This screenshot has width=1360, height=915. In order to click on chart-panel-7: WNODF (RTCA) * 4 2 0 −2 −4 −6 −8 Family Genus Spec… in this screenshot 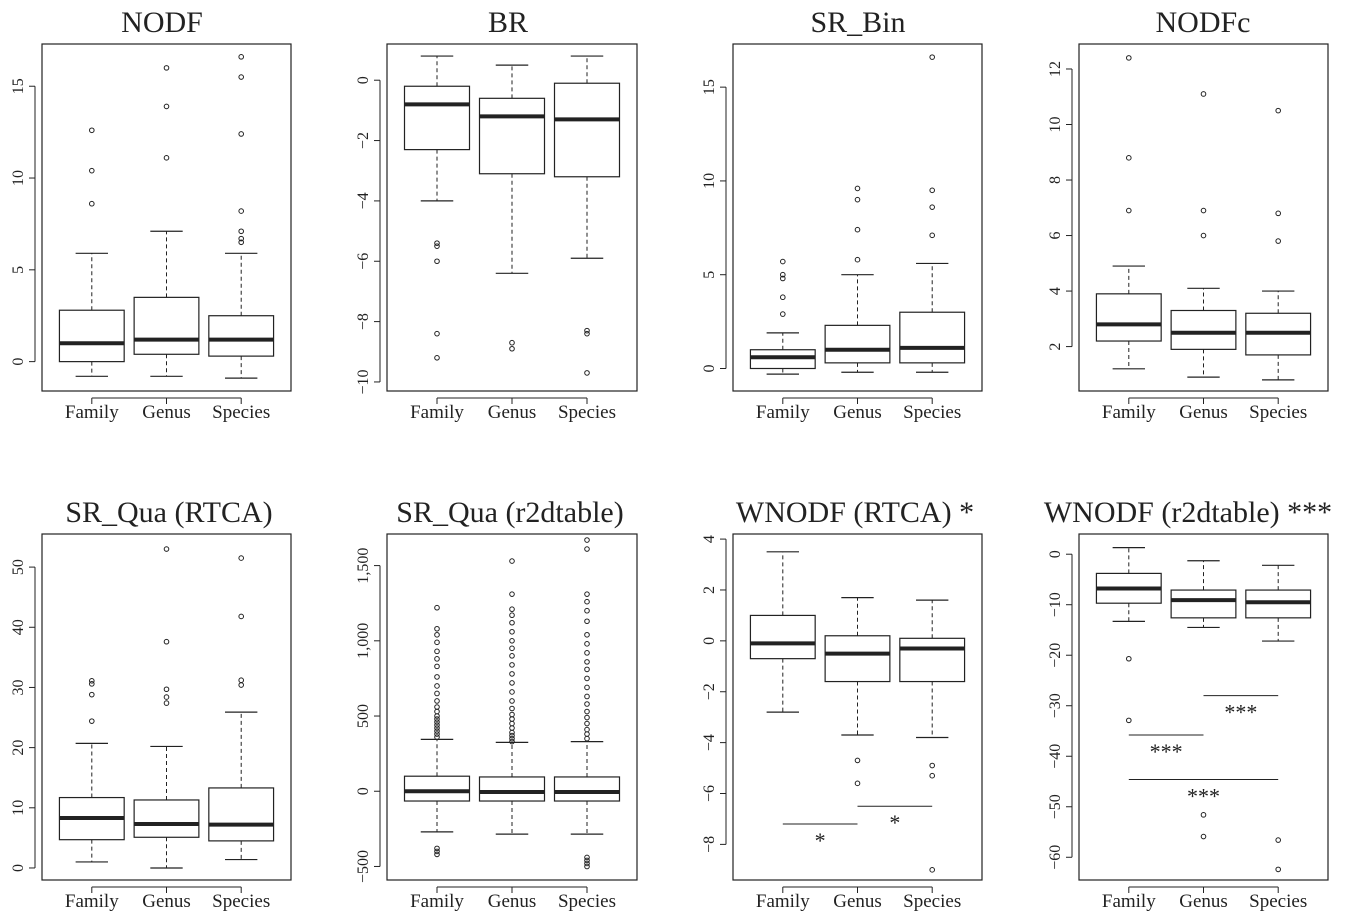, I will do `click(842, 704)`.